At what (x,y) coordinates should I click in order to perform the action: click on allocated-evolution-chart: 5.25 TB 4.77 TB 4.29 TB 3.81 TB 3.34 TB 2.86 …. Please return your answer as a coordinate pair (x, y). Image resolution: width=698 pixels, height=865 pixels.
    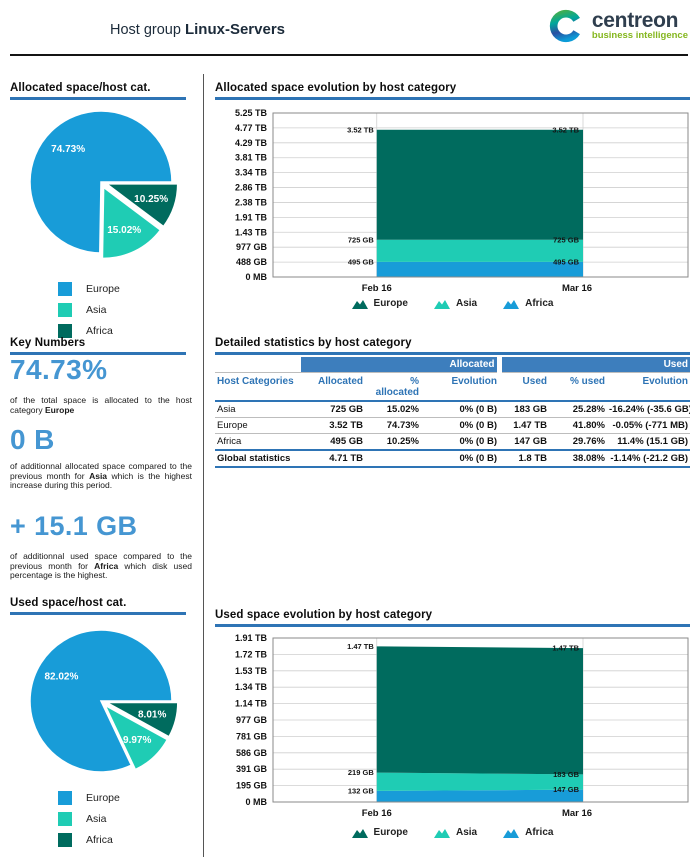
    Looking at the image, I should click on (462, 200).